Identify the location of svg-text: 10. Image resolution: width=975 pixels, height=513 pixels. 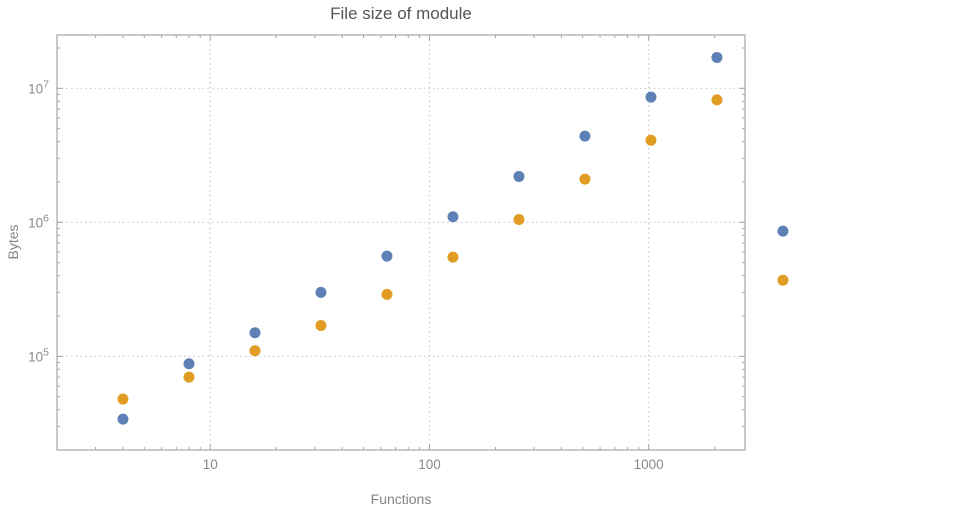
(210, 464).